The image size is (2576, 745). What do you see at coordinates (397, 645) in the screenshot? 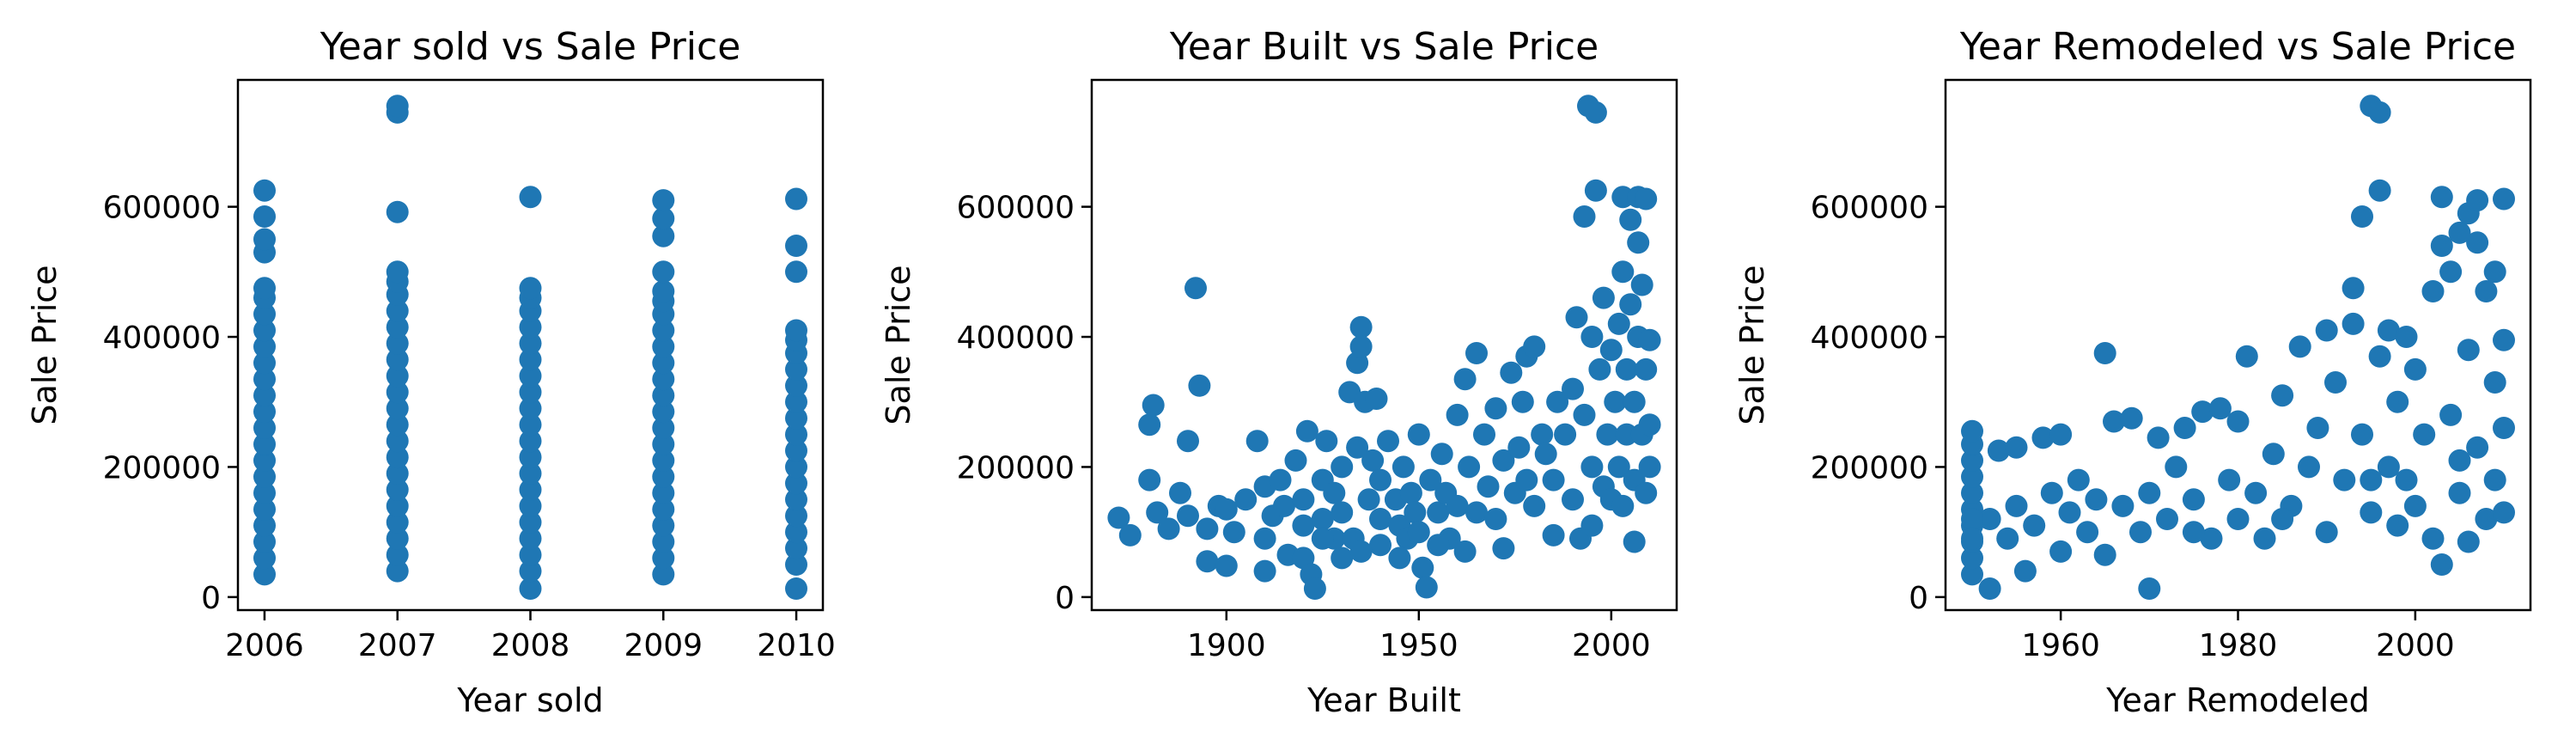
I see `x-tick-label: 2007` at bounding box center [397, 645].